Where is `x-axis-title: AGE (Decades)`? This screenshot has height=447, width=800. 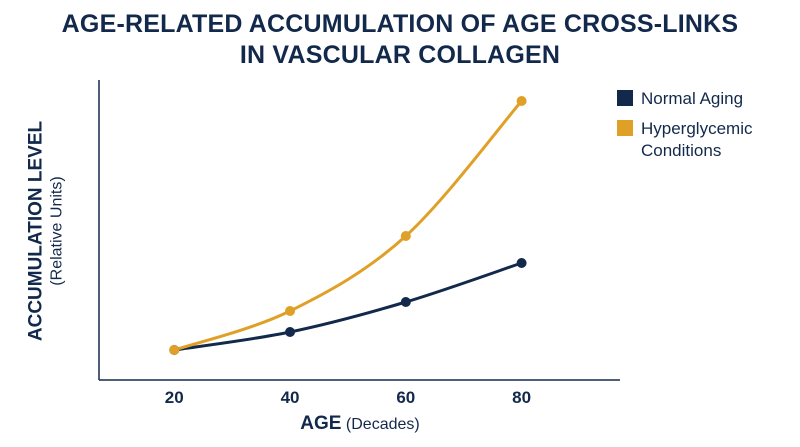 x-axis-title: AGE (Decades) is located at coordinates (360, 424).